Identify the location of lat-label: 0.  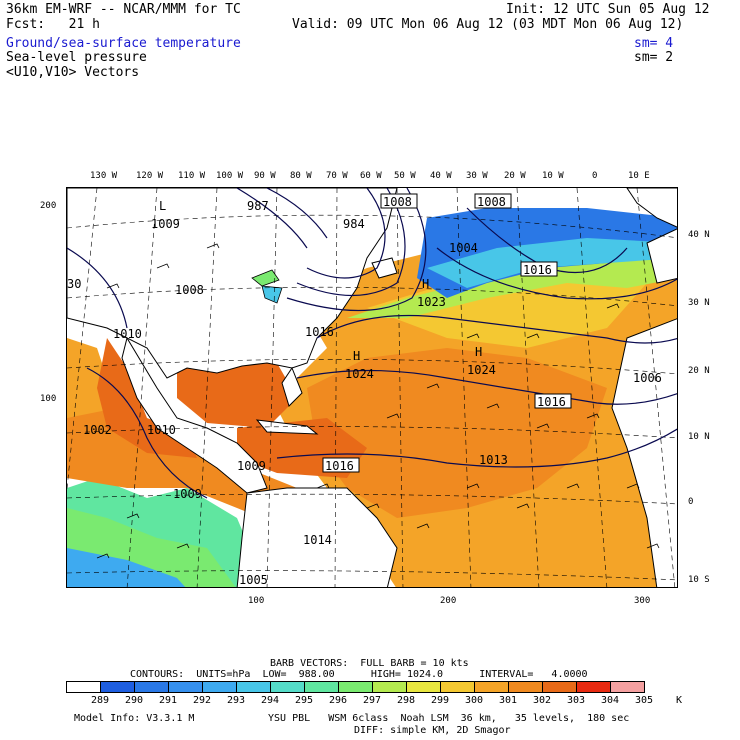
(691, 502).